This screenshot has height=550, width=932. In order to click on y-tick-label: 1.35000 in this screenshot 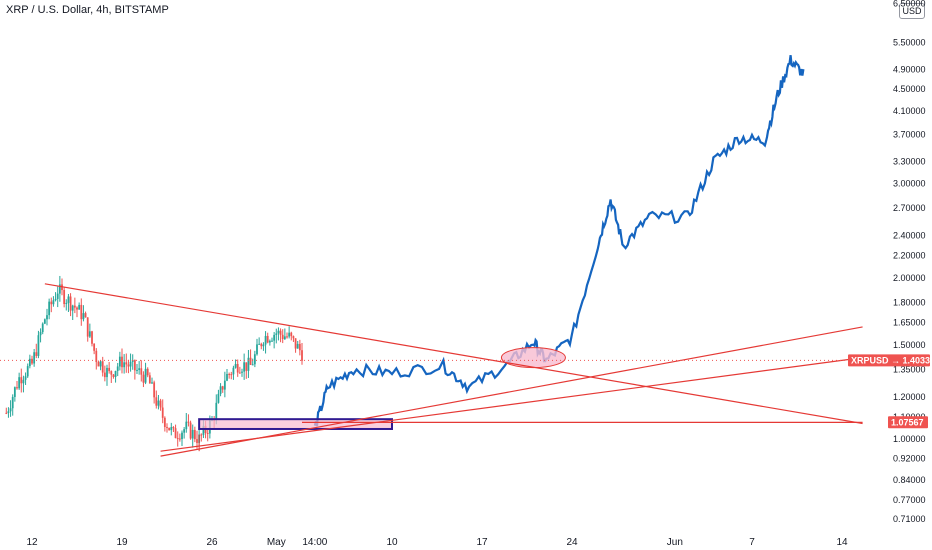, I will do `click(909, 369)`.